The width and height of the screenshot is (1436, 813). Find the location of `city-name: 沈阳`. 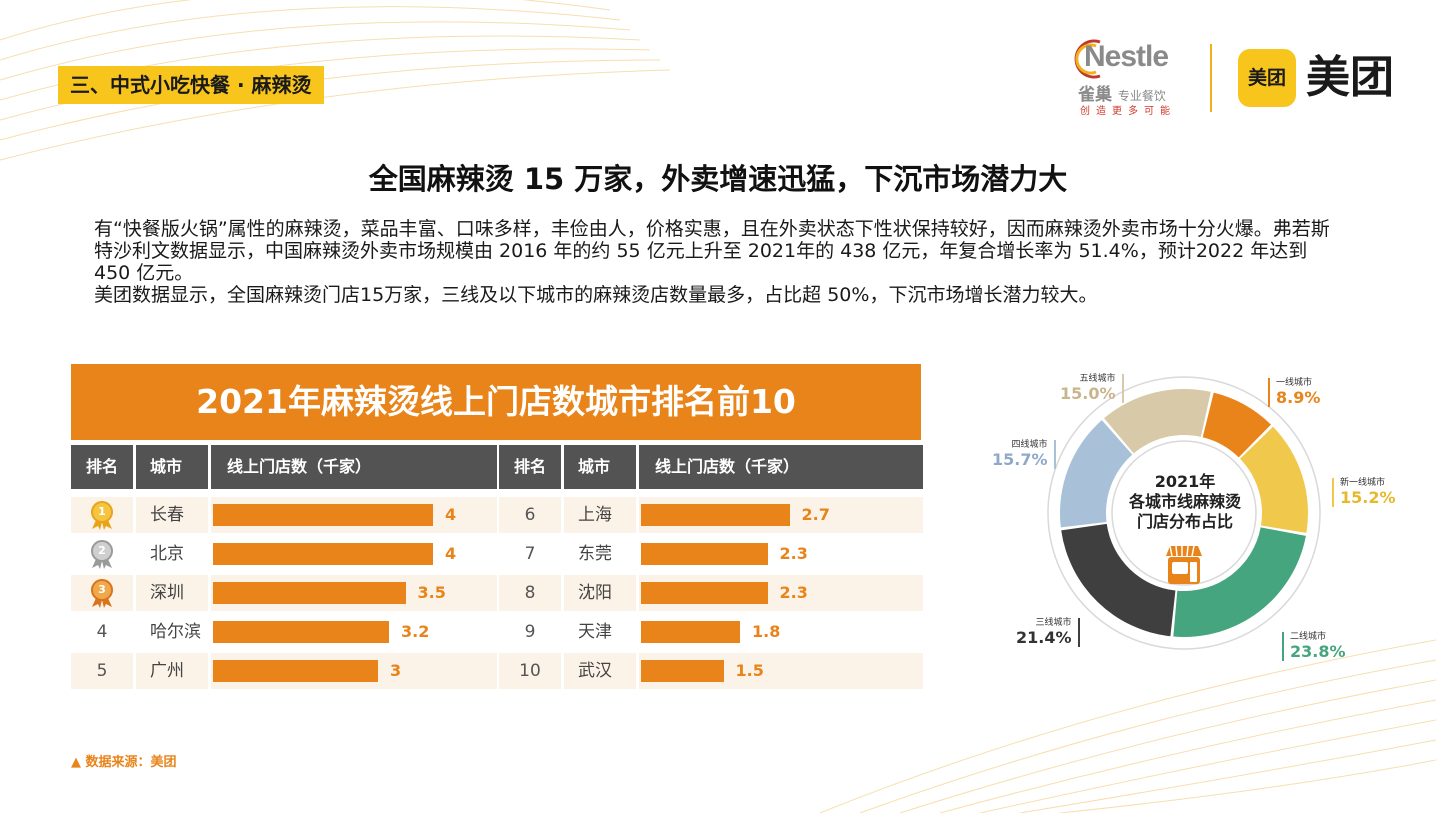

city-name: 沈阳 is located at coordinates (595, 593).